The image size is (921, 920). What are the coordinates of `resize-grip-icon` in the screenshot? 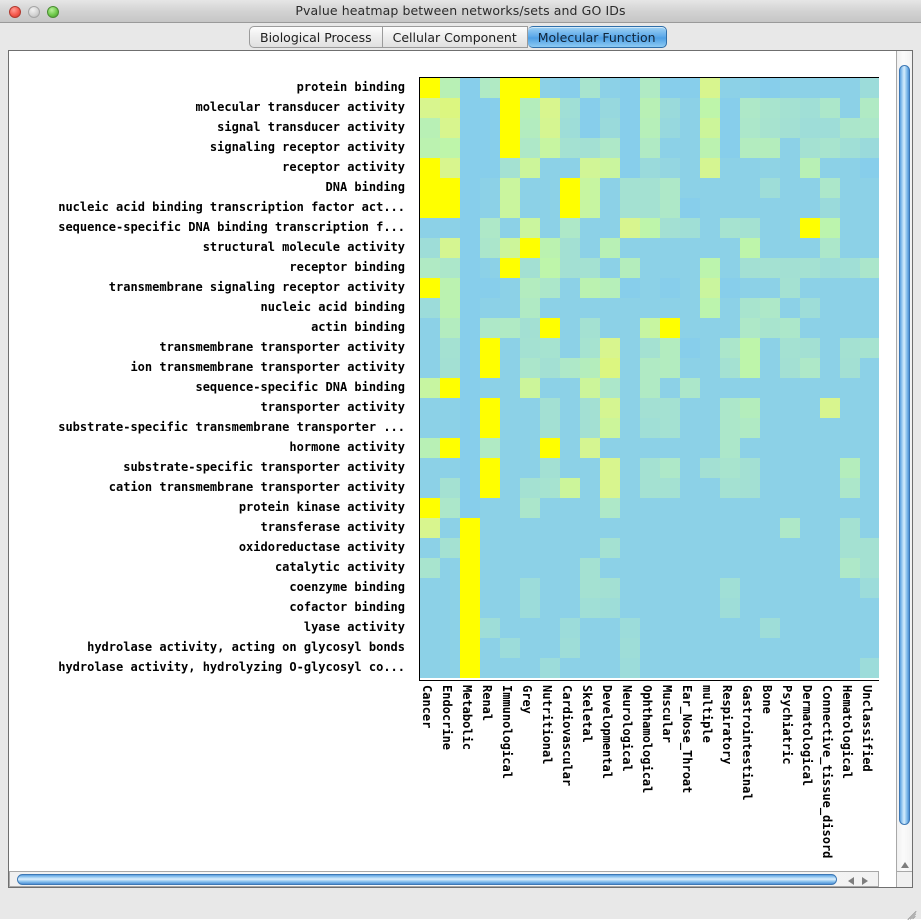 It's located at (912, 912).